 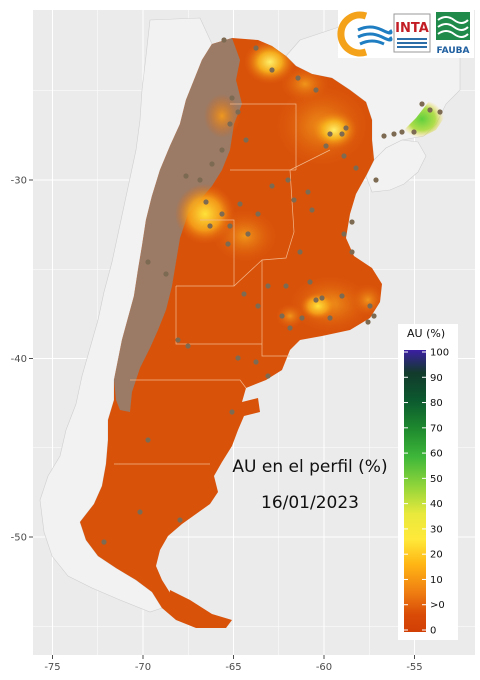 What do you see at coordinates (422, 119) in the screenshot?
I see `misiones-wet-zone` at bounding box center [422, 119].